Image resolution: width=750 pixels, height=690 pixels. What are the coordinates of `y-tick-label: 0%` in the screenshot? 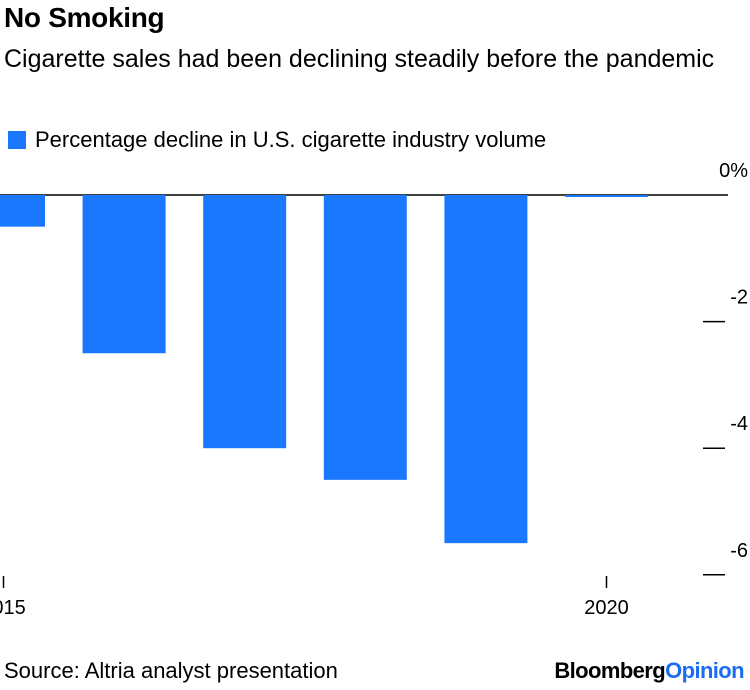 It's located at (733, 171).